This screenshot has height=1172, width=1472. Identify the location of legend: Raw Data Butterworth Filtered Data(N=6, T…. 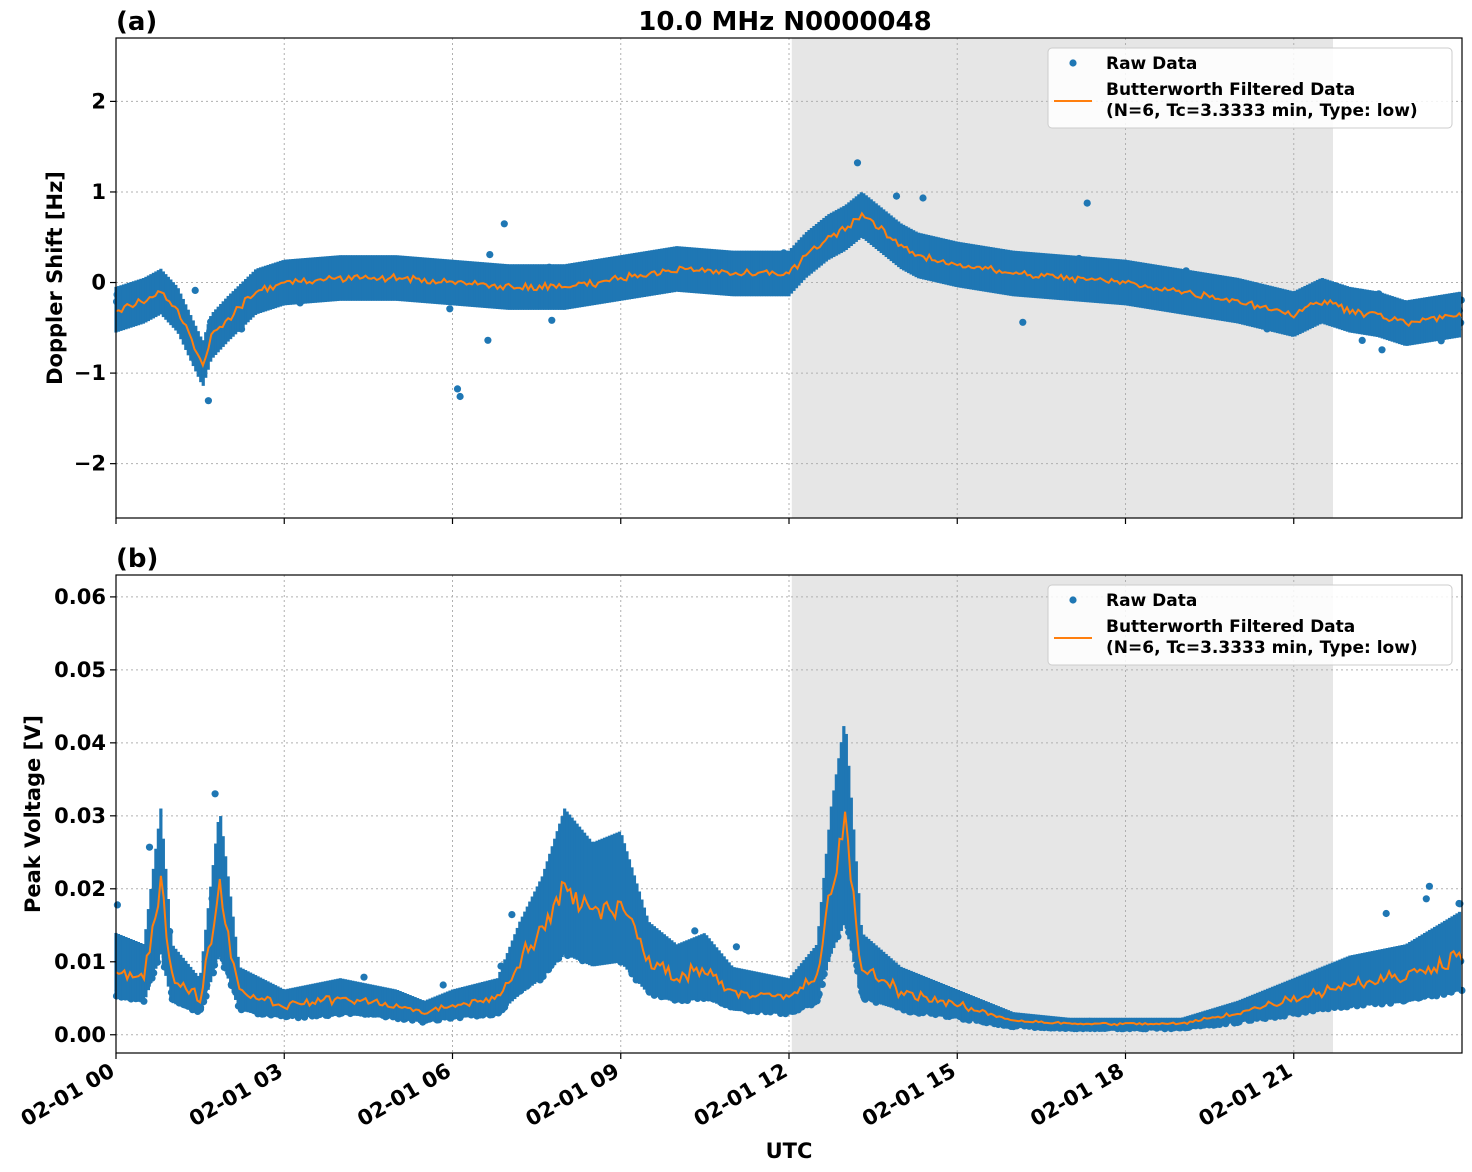
(1250, 88).